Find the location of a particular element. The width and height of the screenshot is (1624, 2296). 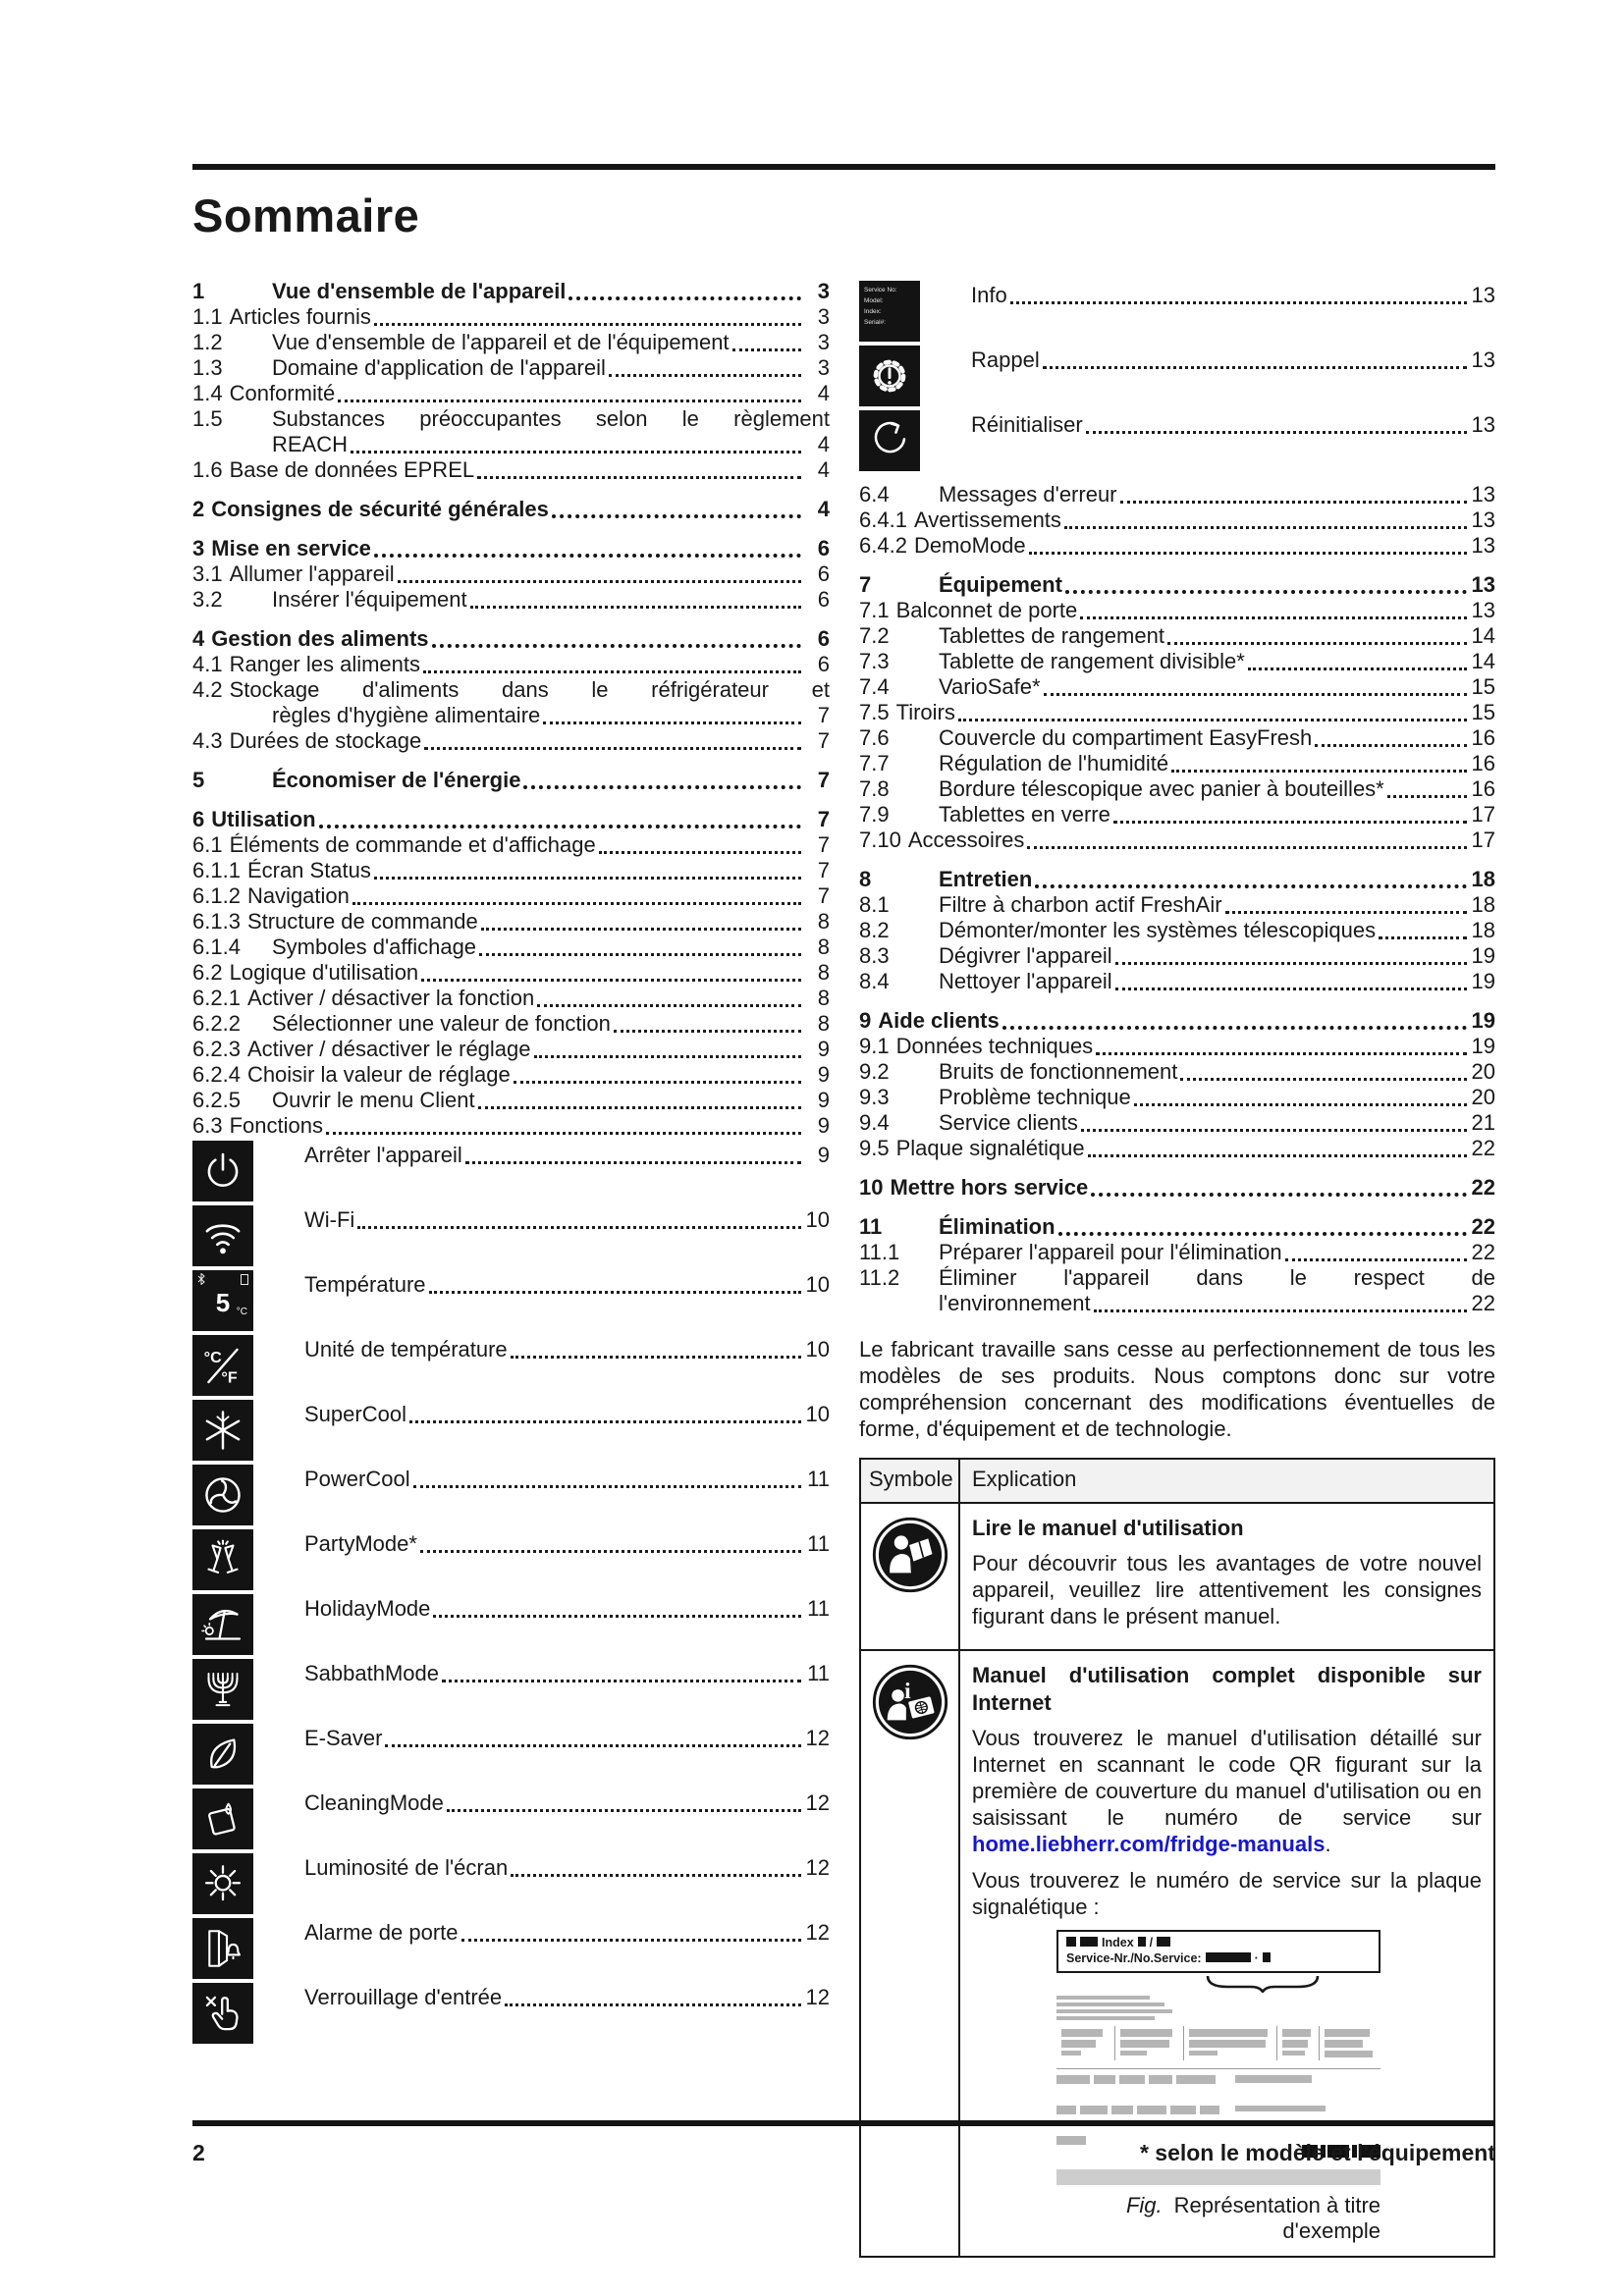

toc-entry: 6.1 Éléments de commande et d'affichage 7 is located at coordinates (511, 845).